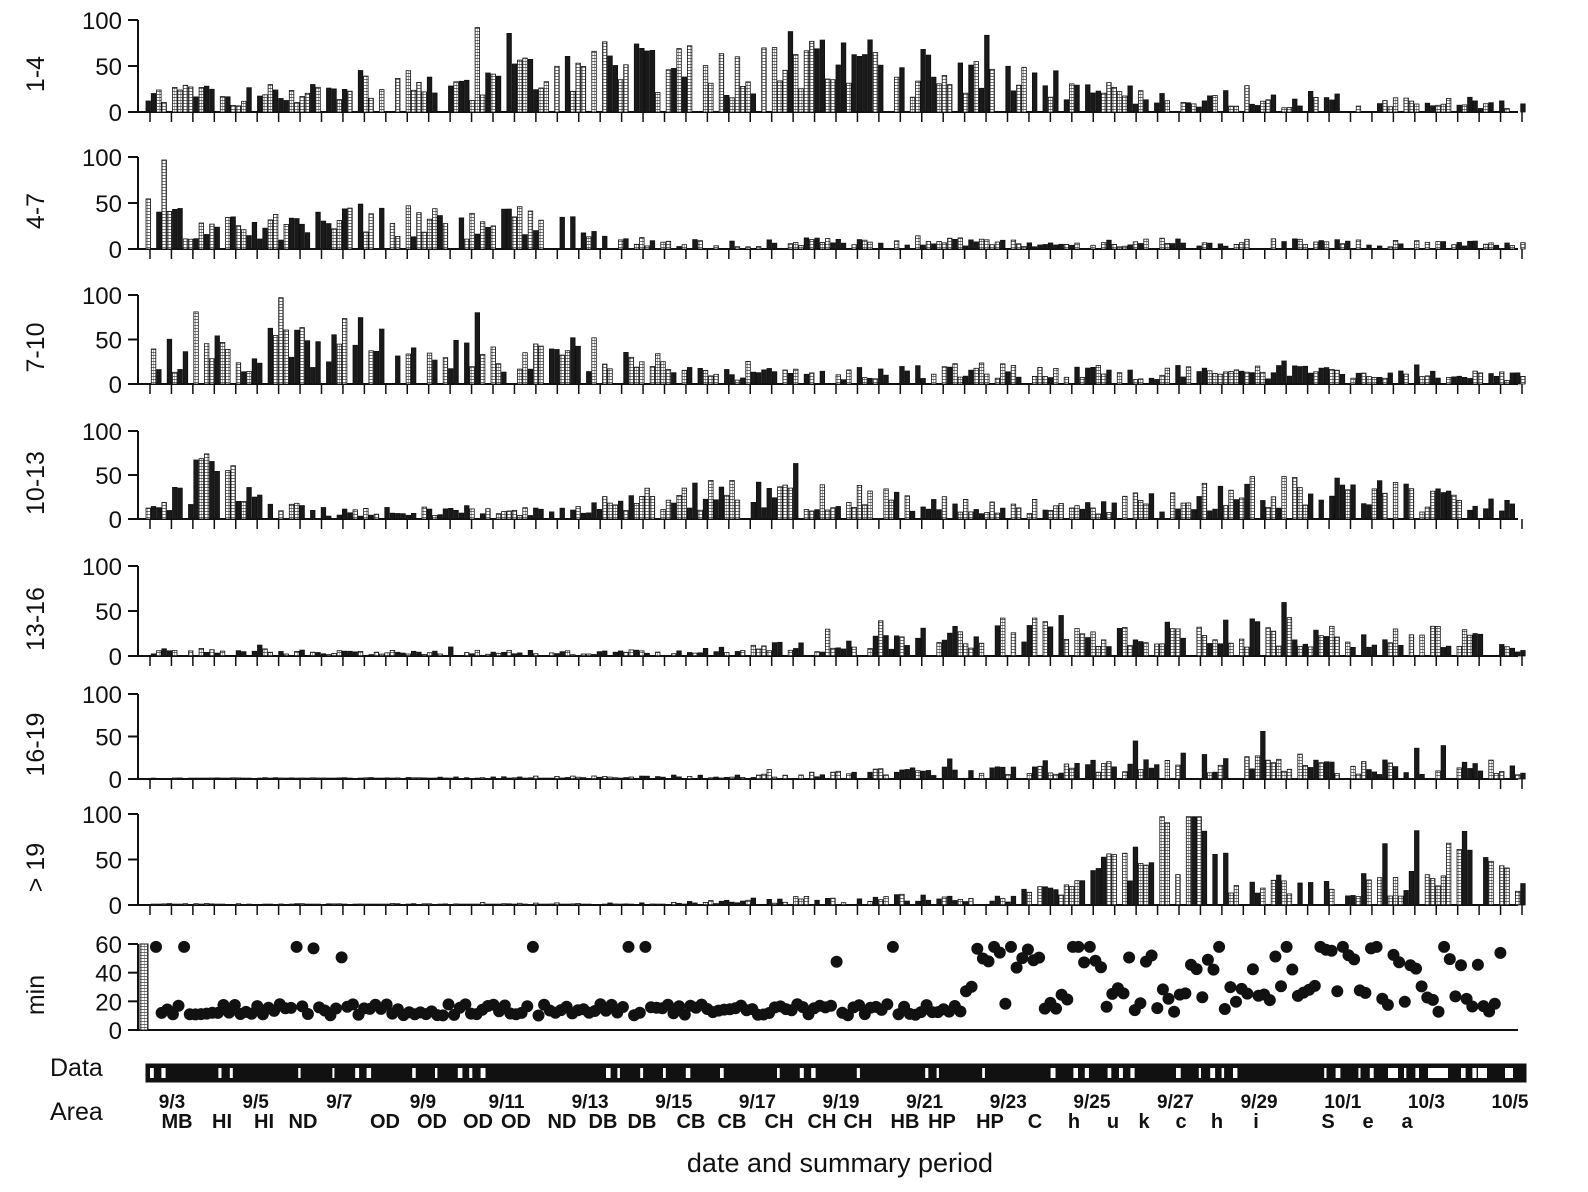 The image size is (1588, 1192). Describe the element at coordinates (264, 1122) in the screenshot. I see `area-label: HI` at that location.